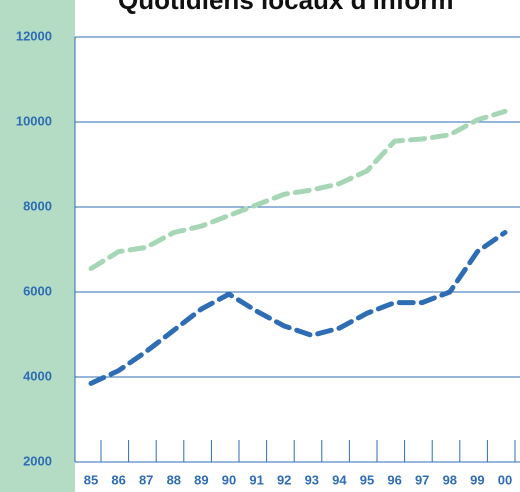 This screenshot has height=492, width=520. What do you see at coordinates (37, 375) in the screenshot?
I see `y-tick-label: 4000` at bounding box center [37, 375].